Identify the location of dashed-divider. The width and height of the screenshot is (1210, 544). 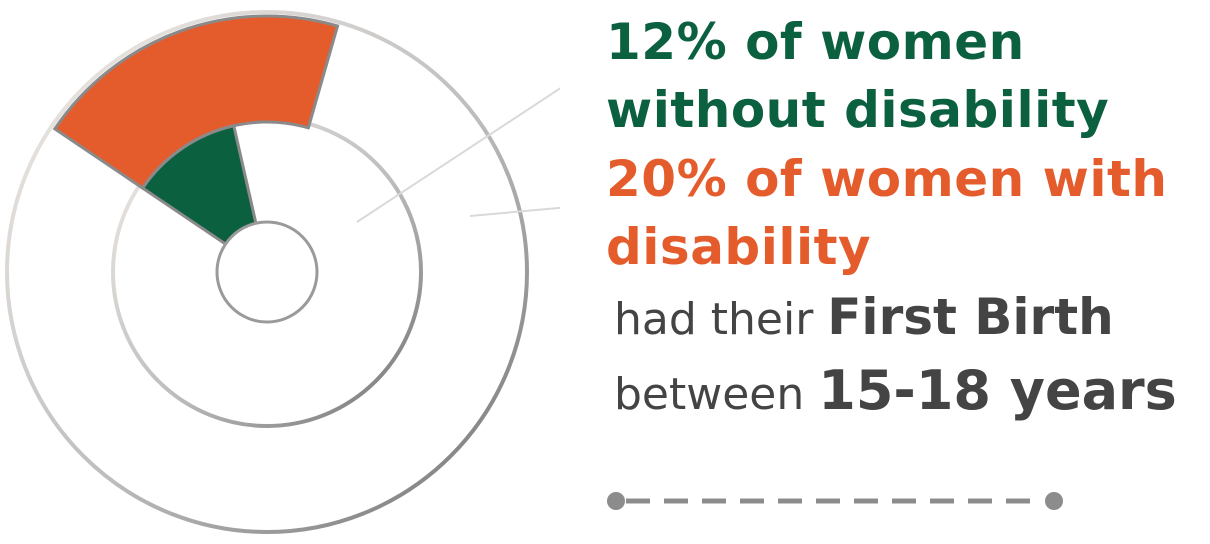
(835, 501).